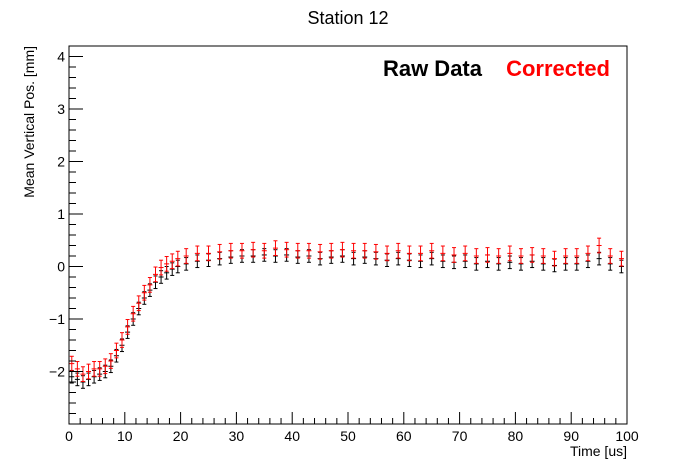 This screenshot has width=696, height=472. What do you see at coordinates (433, 68) in the screenshot?
I see `legend-raw-data: Raw Data` at bounding box center [433, 68].